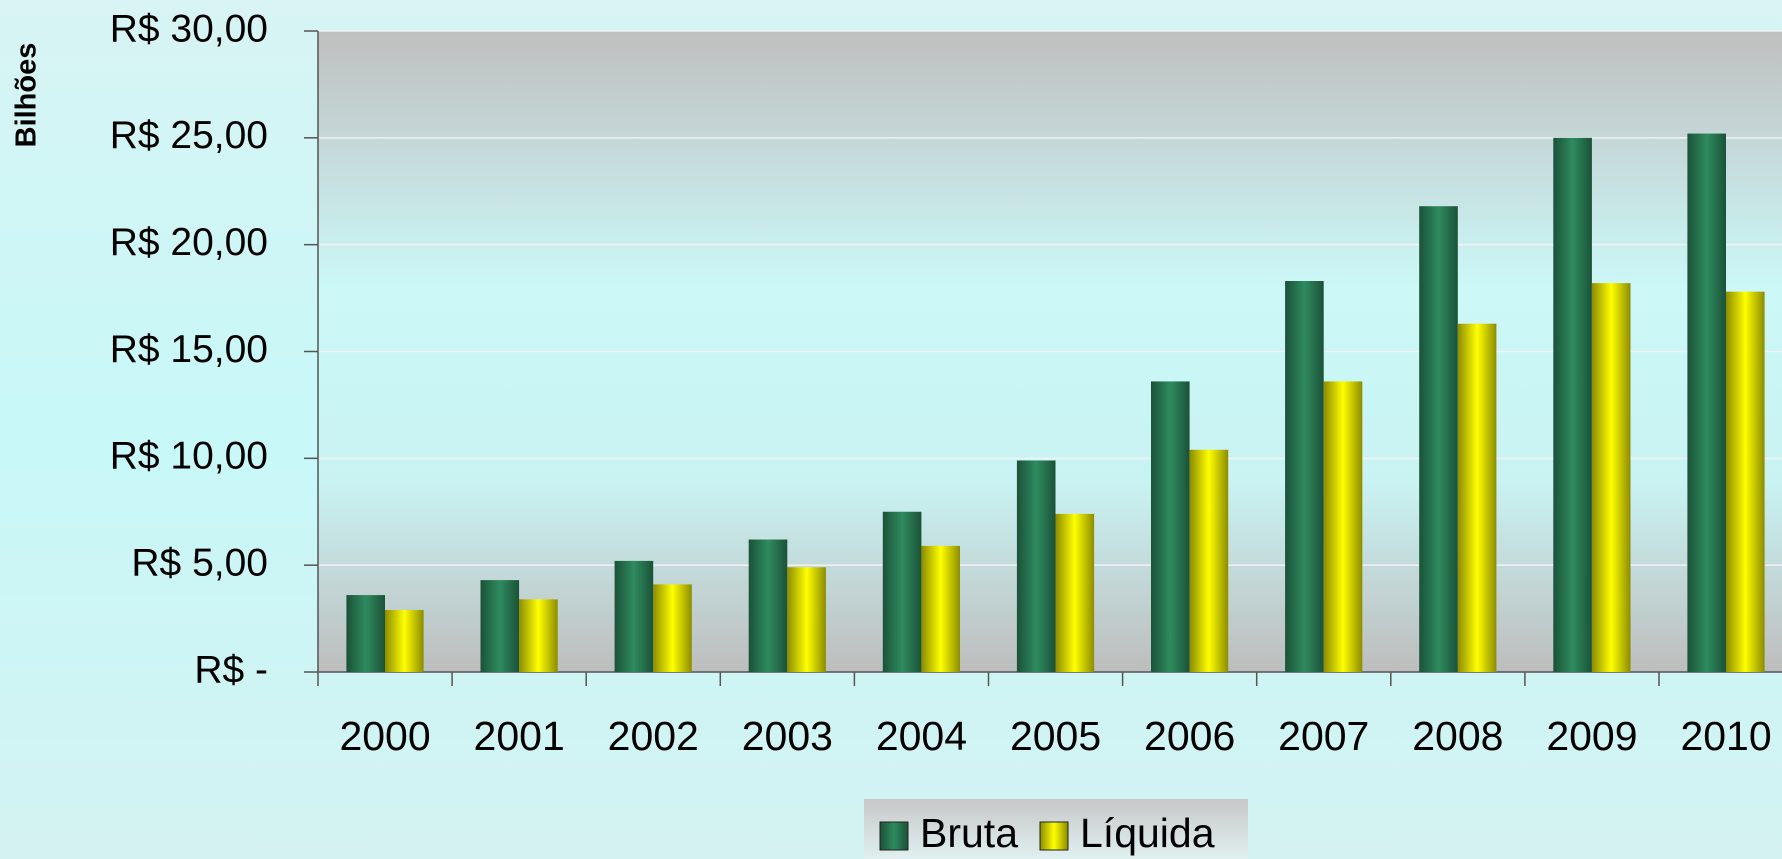 The image size is (1782, 859). What do you see at coordinates (27, 95) in the screenshot?
I see `y-axis-label: Bilhões` at bounding box center [27, 95].